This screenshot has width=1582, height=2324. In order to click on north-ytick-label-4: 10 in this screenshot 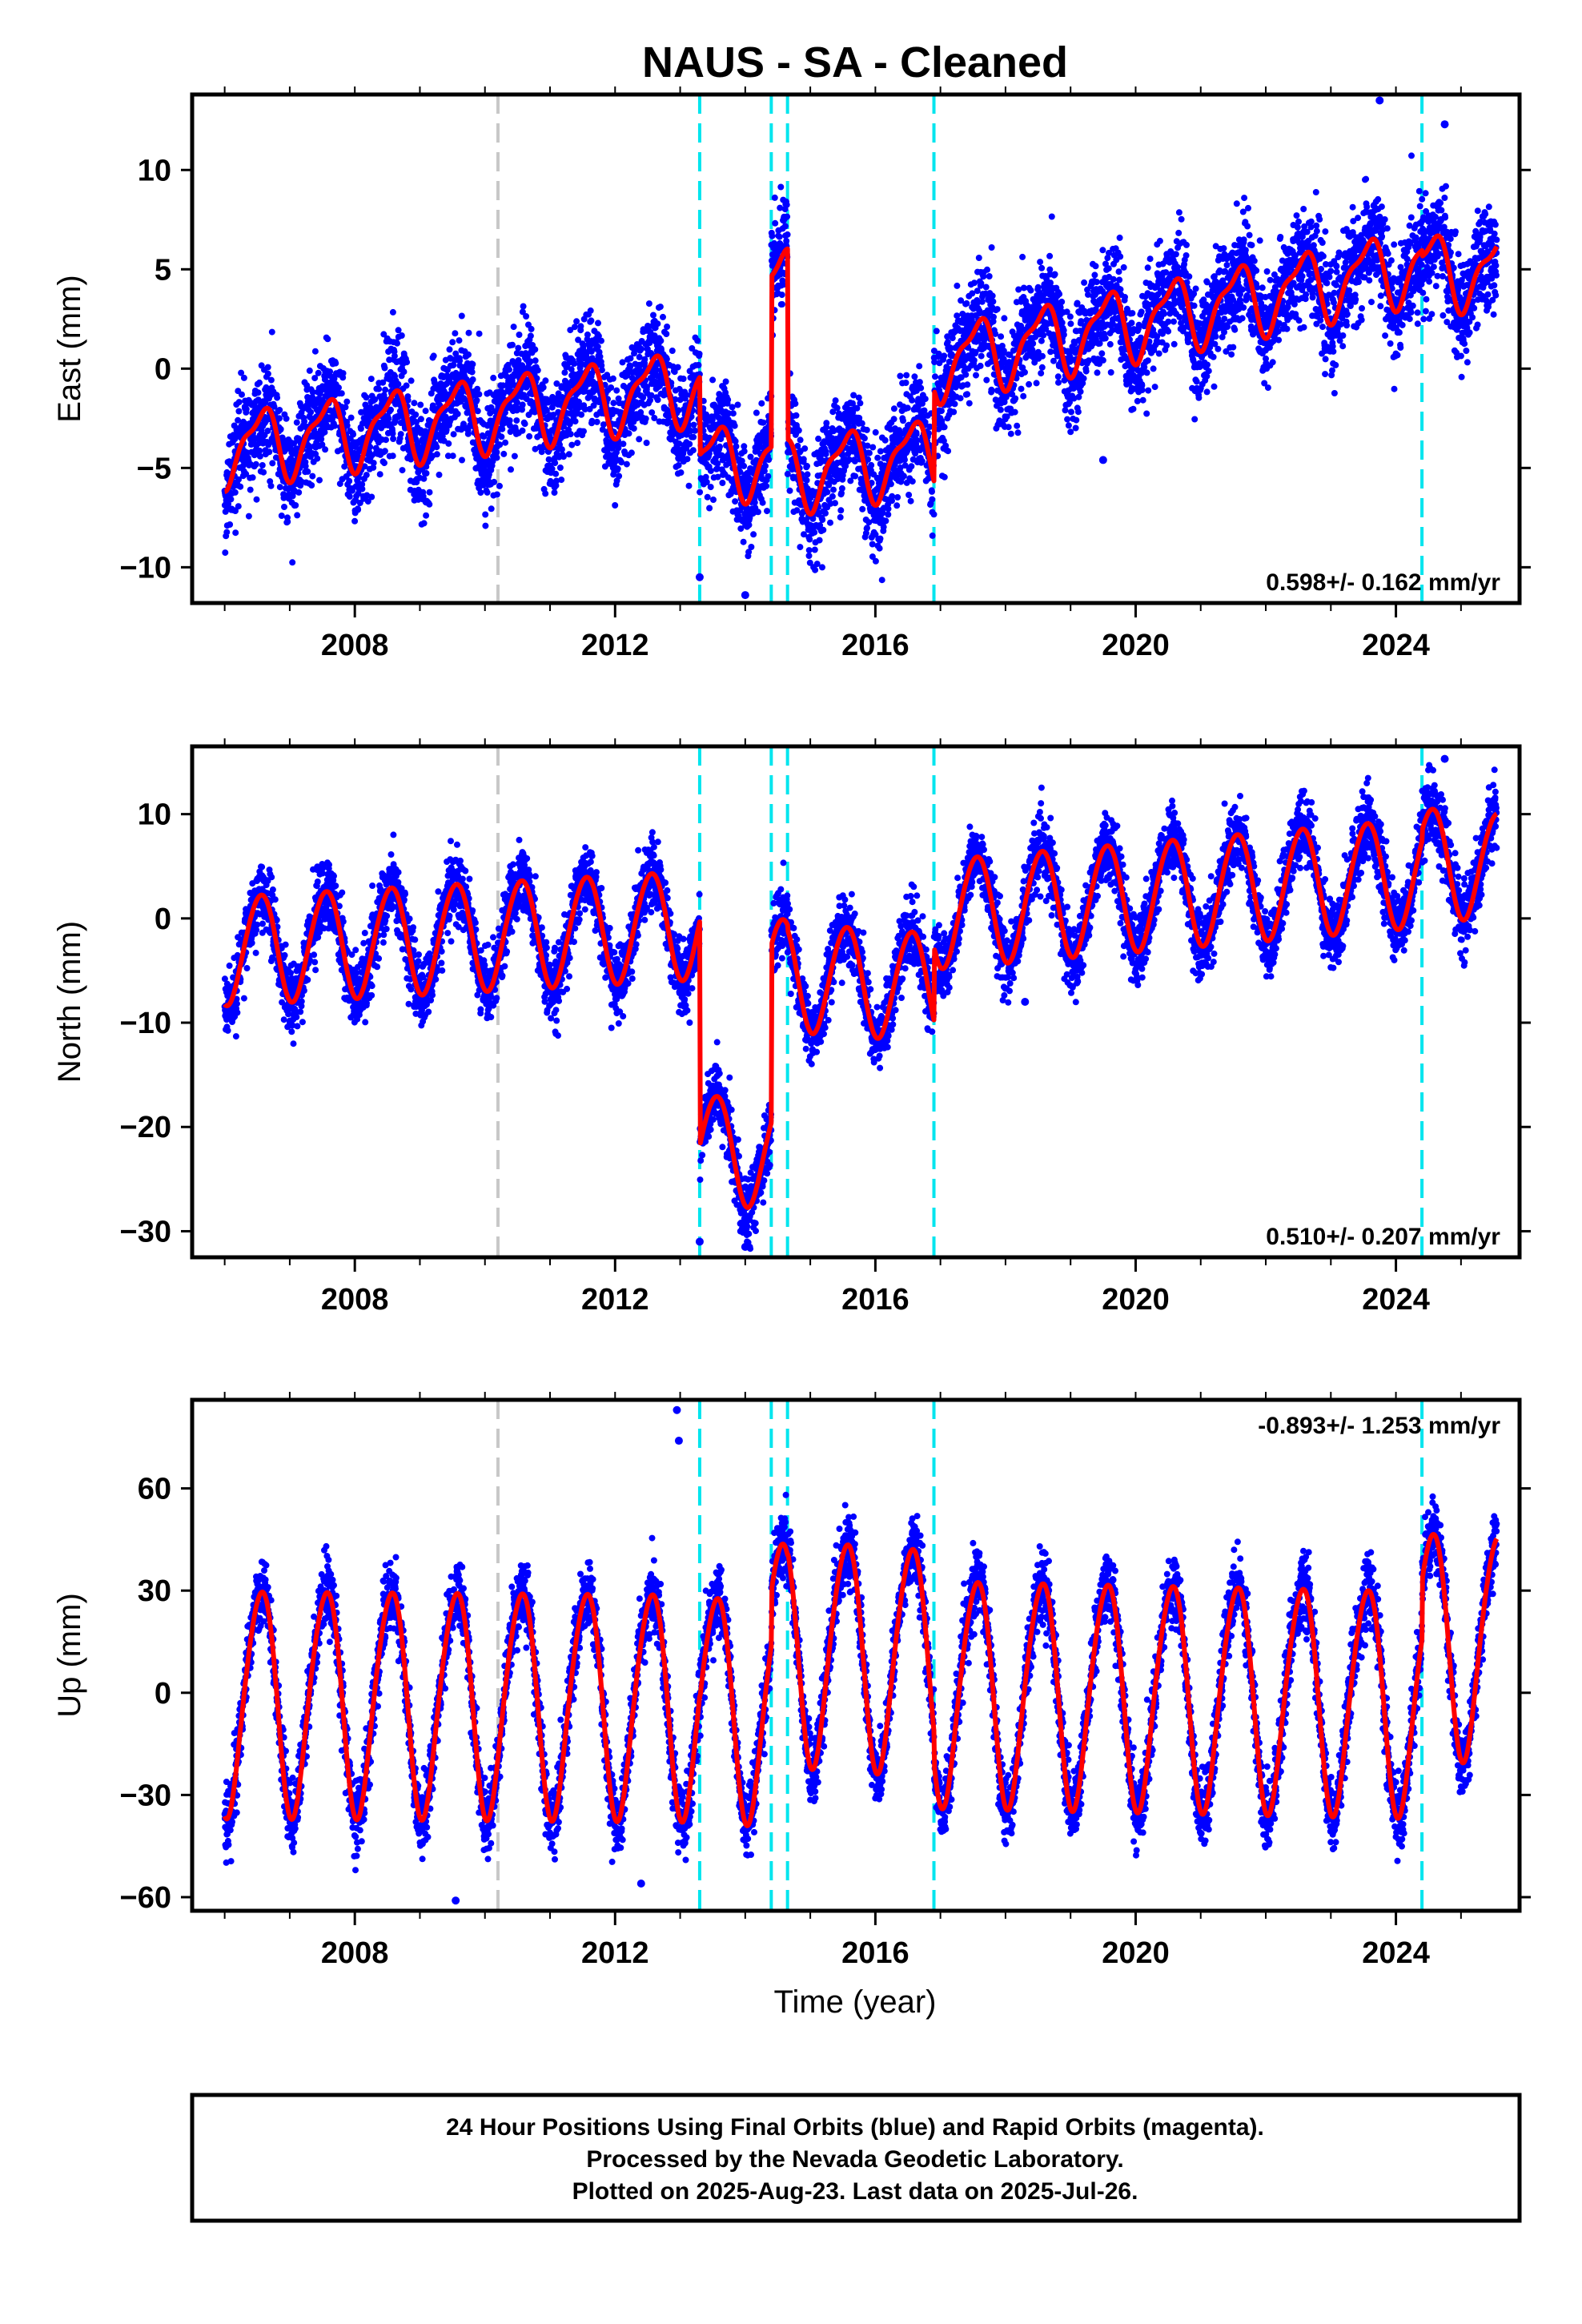, I will do `click(154, 815)`.